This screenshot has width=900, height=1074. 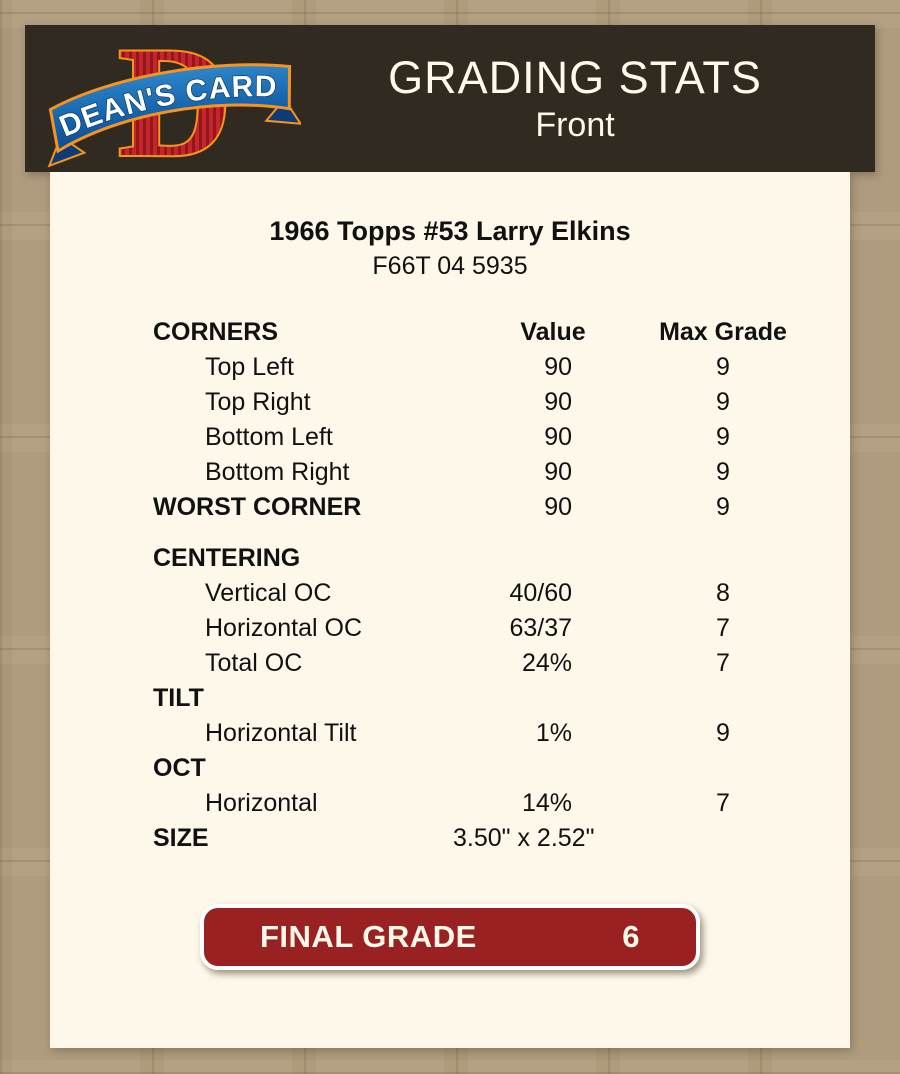 I want to click on column-header-value: Value, so click(x=553, y=332).